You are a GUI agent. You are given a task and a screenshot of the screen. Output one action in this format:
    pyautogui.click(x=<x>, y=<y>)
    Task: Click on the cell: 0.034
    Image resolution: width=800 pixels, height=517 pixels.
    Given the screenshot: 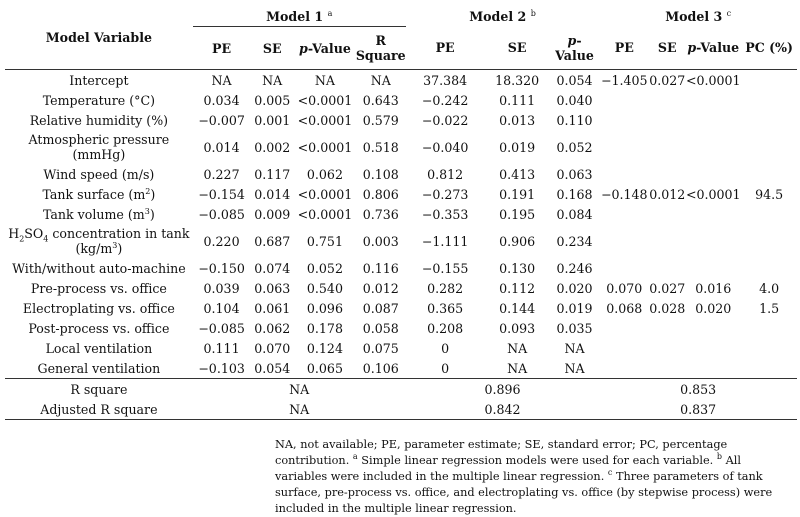 What is the action you would take?
    pyautogui.click(x=221, y=100)
    